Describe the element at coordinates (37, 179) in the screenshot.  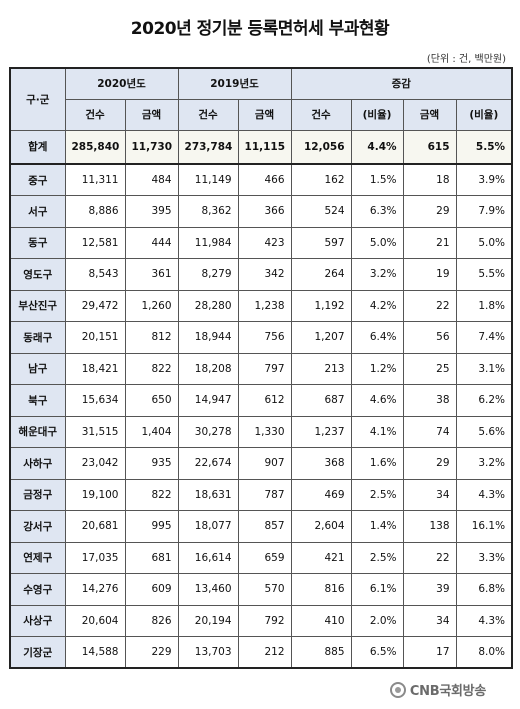
I see `region-name: 중구` at that location.